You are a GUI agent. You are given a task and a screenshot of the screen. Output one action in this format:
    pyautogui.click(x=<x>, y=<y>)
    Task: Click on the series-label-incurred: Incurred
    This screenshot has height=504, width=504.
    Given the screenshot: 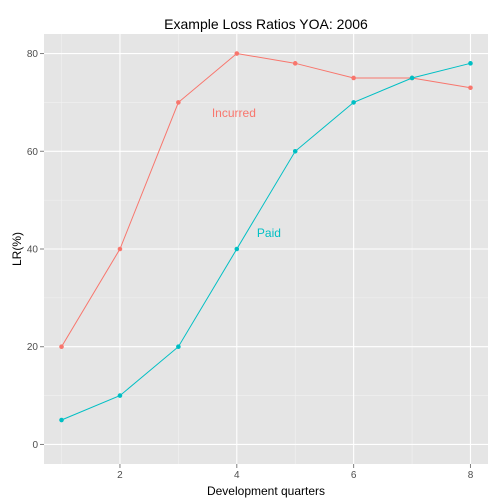 What is the action you would take?
    pyautogui.click(x=234, y=113)
    